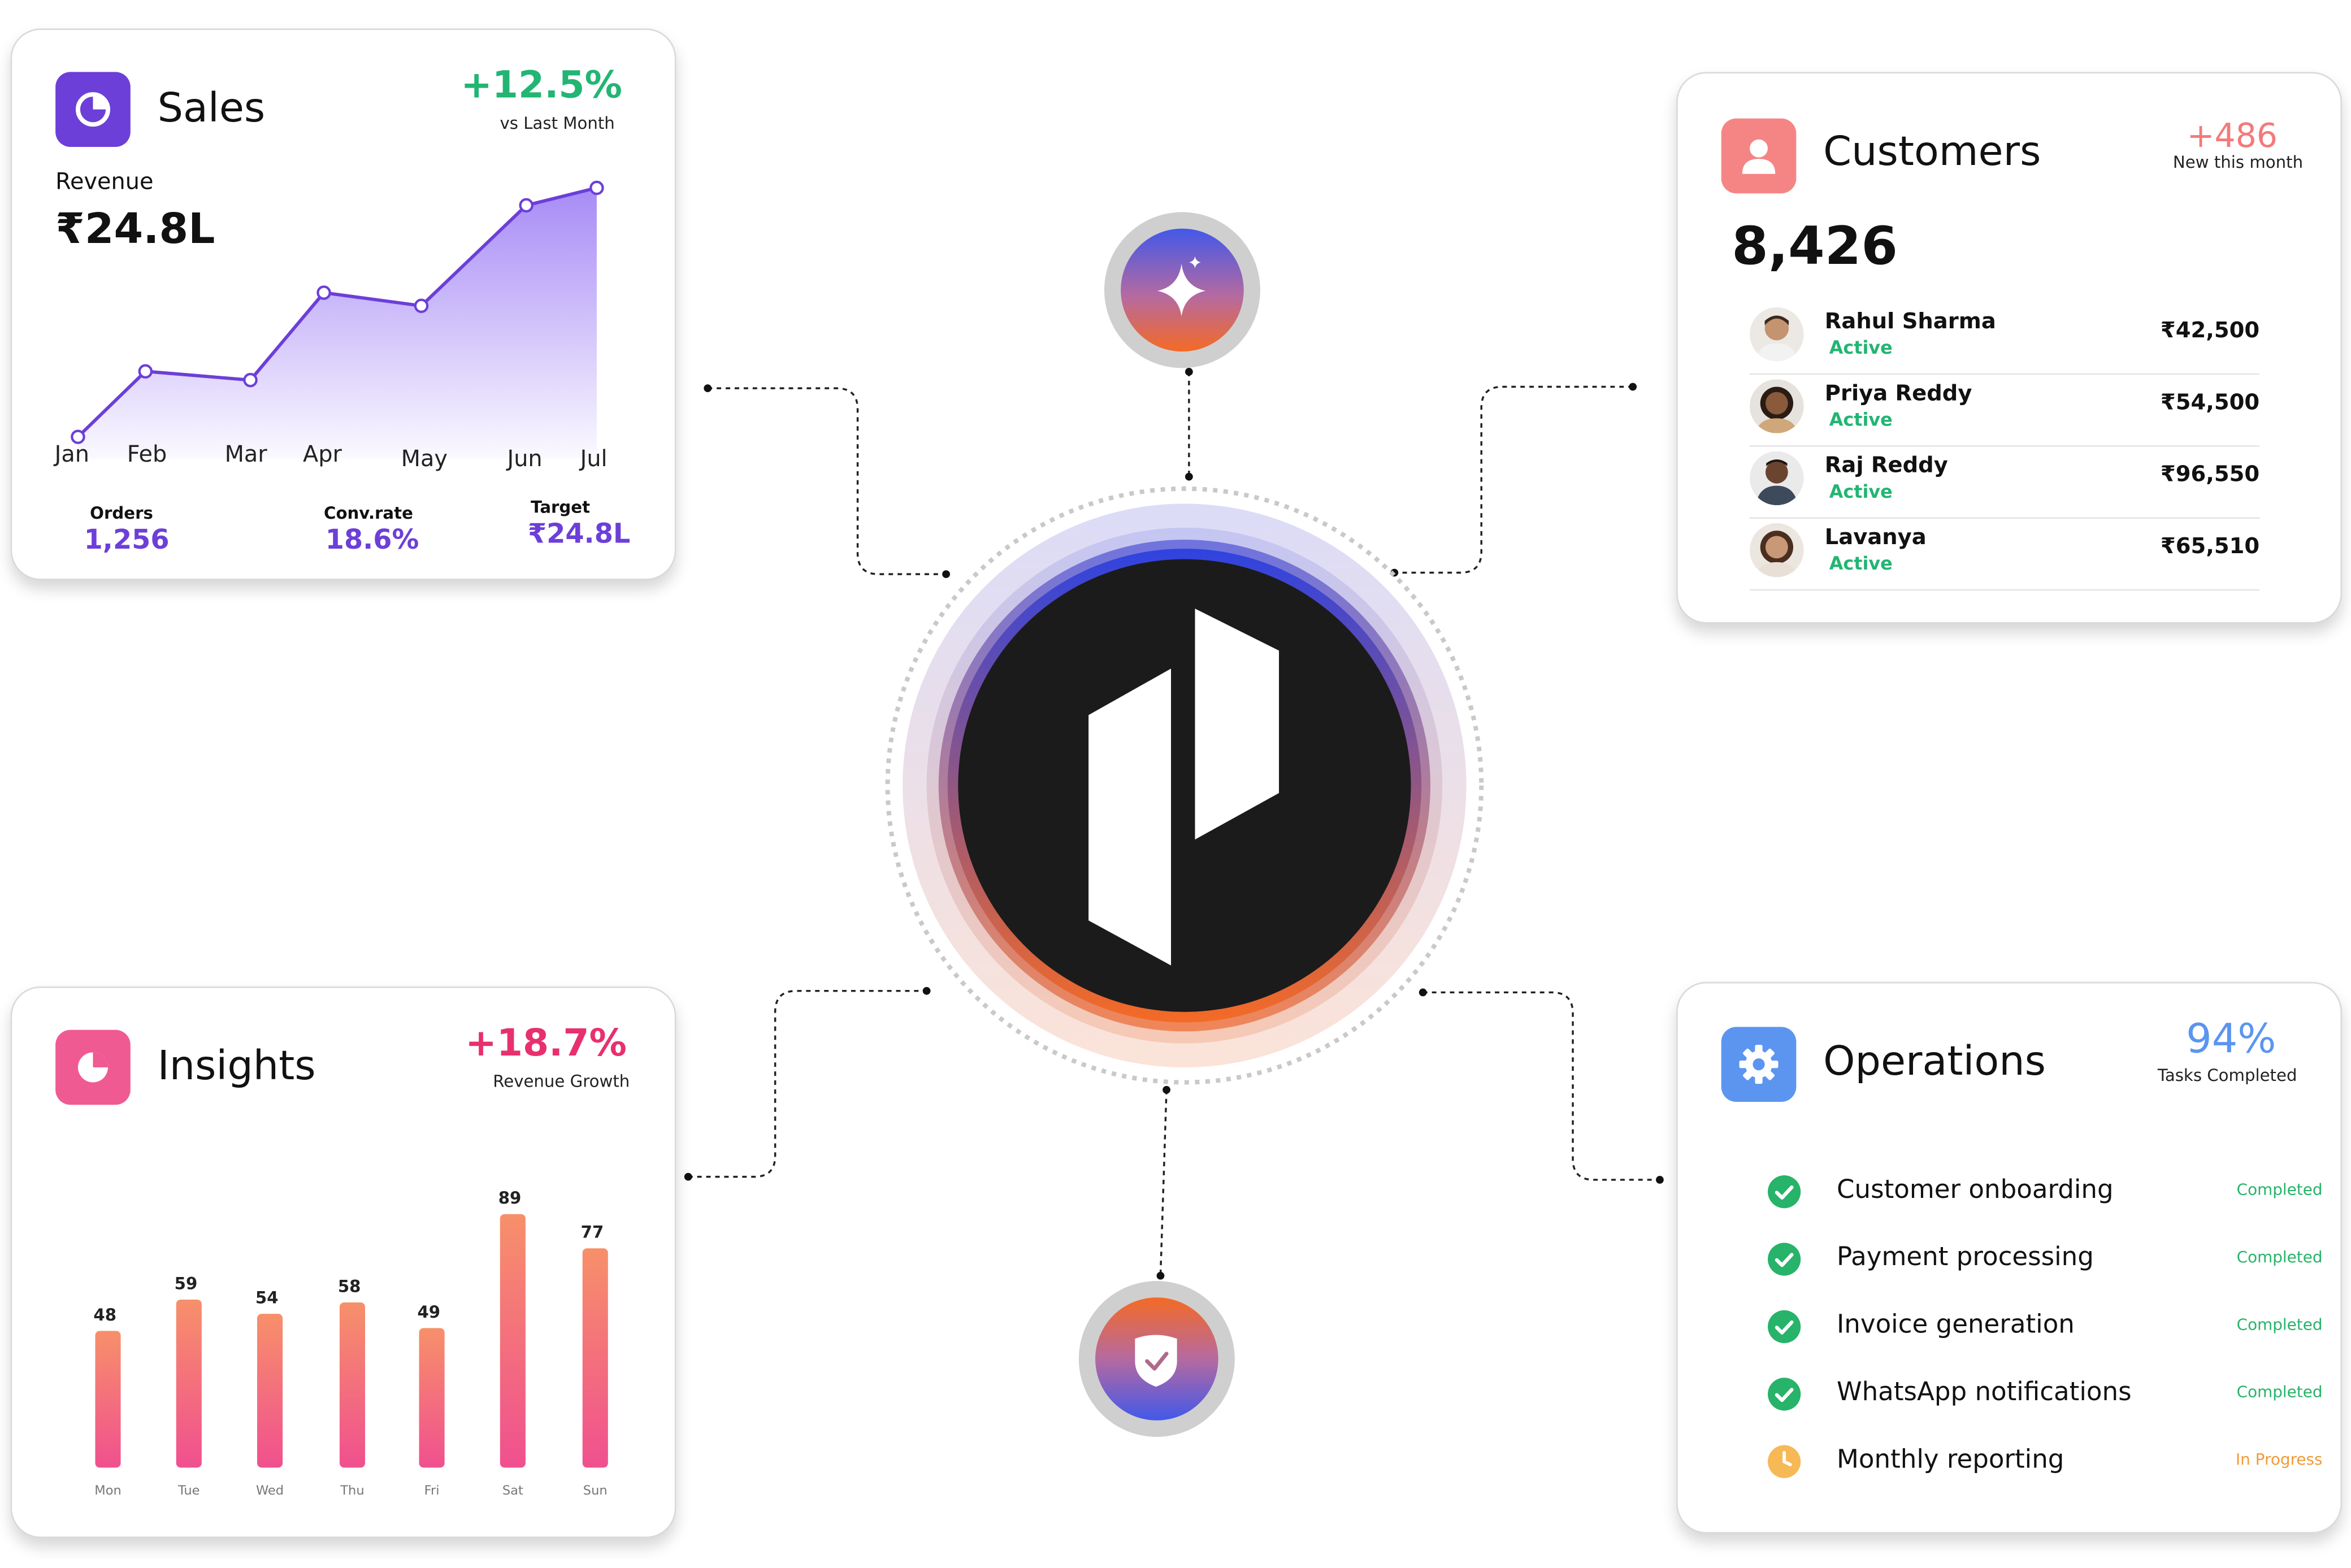 Image resolution: width=2351 pixels, height=1568 pixels. Describe the element at coordinates (352, 1490) in the screenshot. I see `day-tick-label: Thu` at that location.